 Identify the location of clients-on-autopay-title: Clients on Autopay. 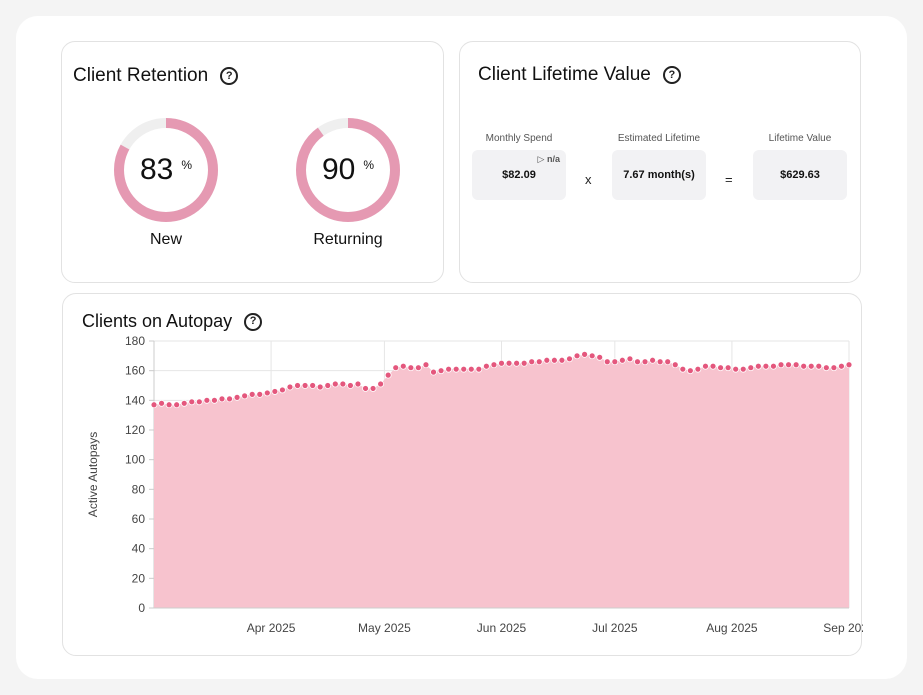
(157, 321).